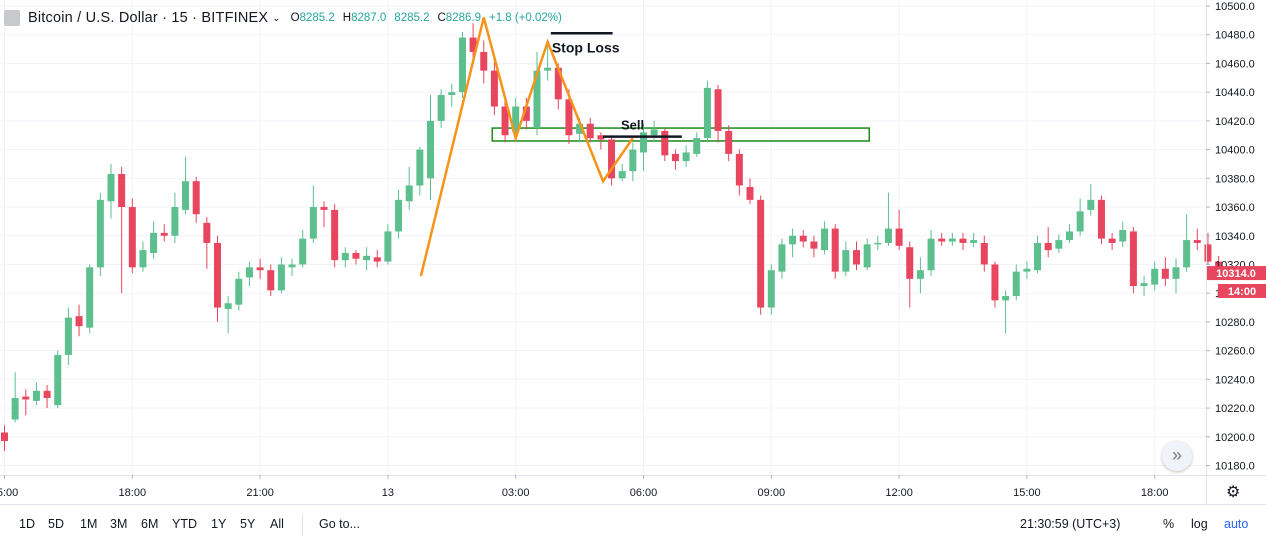 The image size is (1266, 544). I want to click on countdown-value: 14:00, so click(1242, 292).